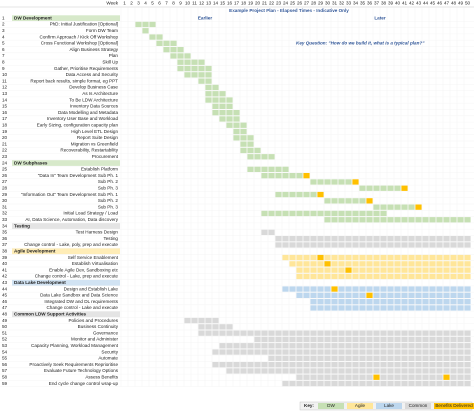 This screenshot has height=419, width=474. I want to click on row-number: 41, so click(5, 269).